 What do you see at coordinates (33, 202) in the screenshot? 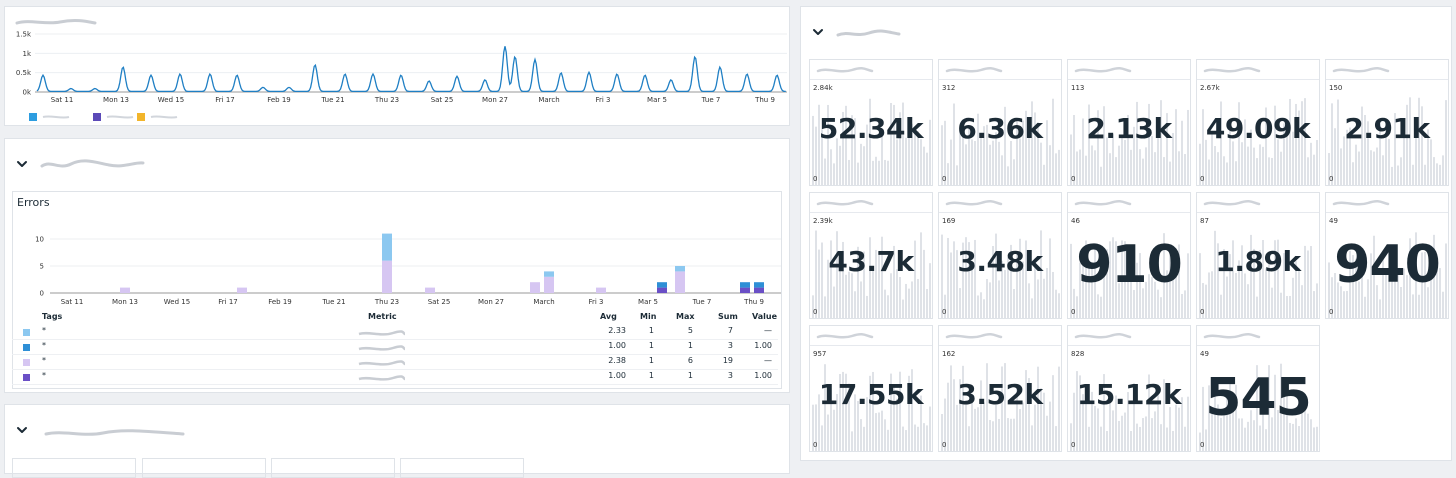
I see `errors-widget-title: Errors` at bounding box center [33, 202].